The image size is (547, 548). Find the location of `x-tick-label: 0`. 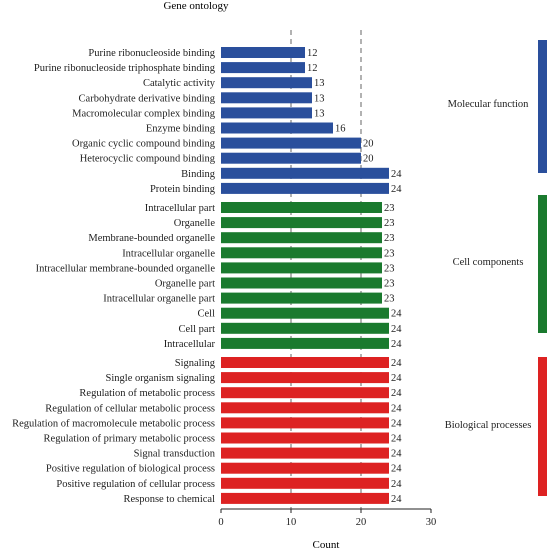

x-tick-label: 0 is located at coordinates (220, 522).